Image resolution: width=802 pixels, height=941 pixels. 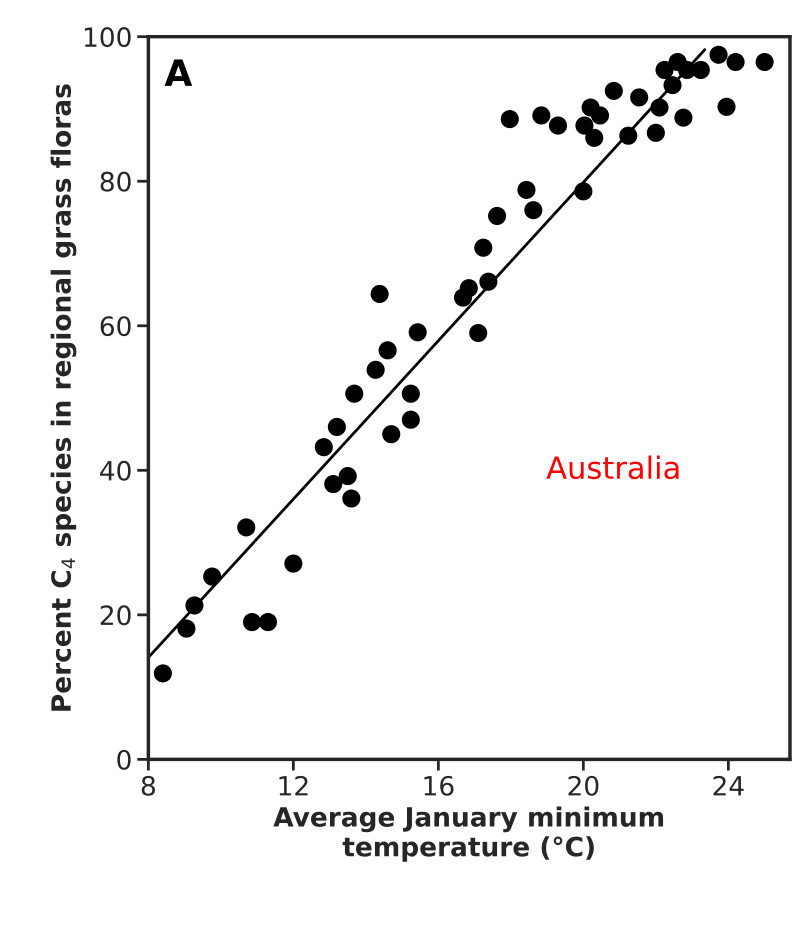 I want to click on y-axis-title: Percent C$_{4}$ species in regional grass floras, so click(x=63, y=397).